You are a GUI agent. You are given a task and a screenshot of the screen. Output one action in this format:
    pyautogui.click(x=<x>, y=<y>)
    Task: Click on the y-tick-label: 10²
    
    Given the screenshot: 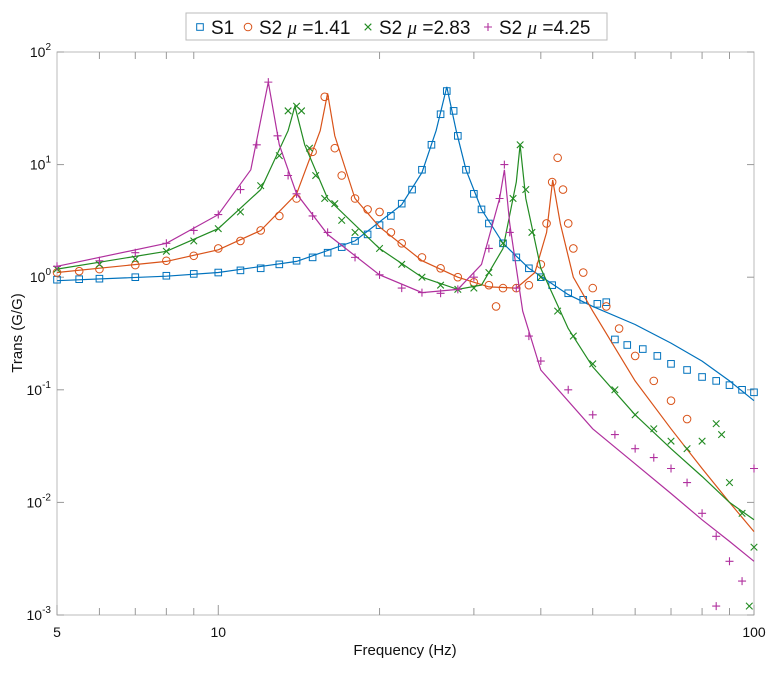 What is the action you would take?
    pyautogui.click(x=41, y=51)
    